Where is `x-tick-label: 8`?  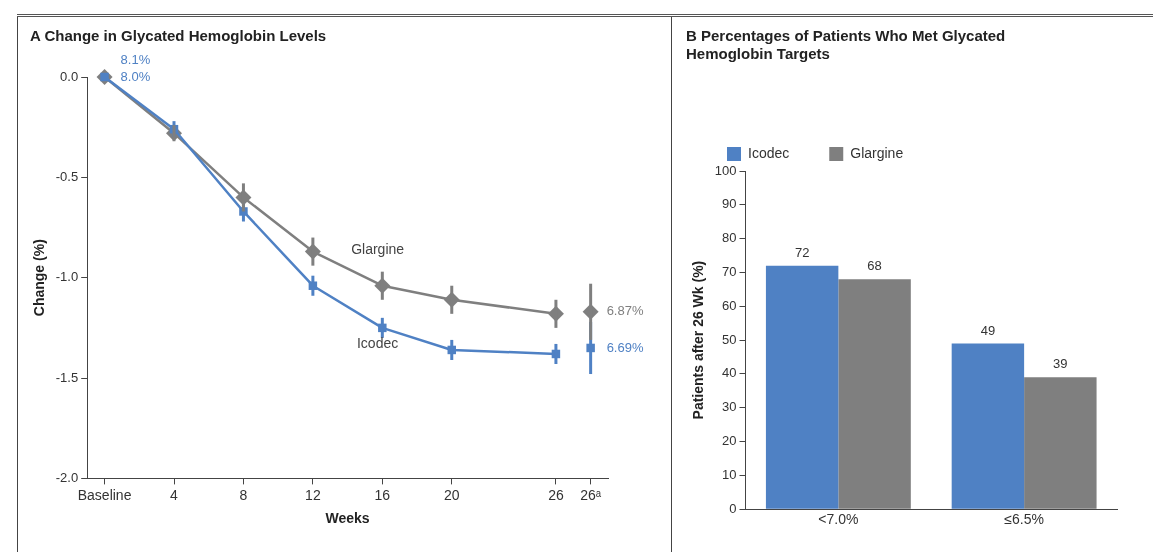
x-tick-label: 8 is located at coordinates (243, 494).